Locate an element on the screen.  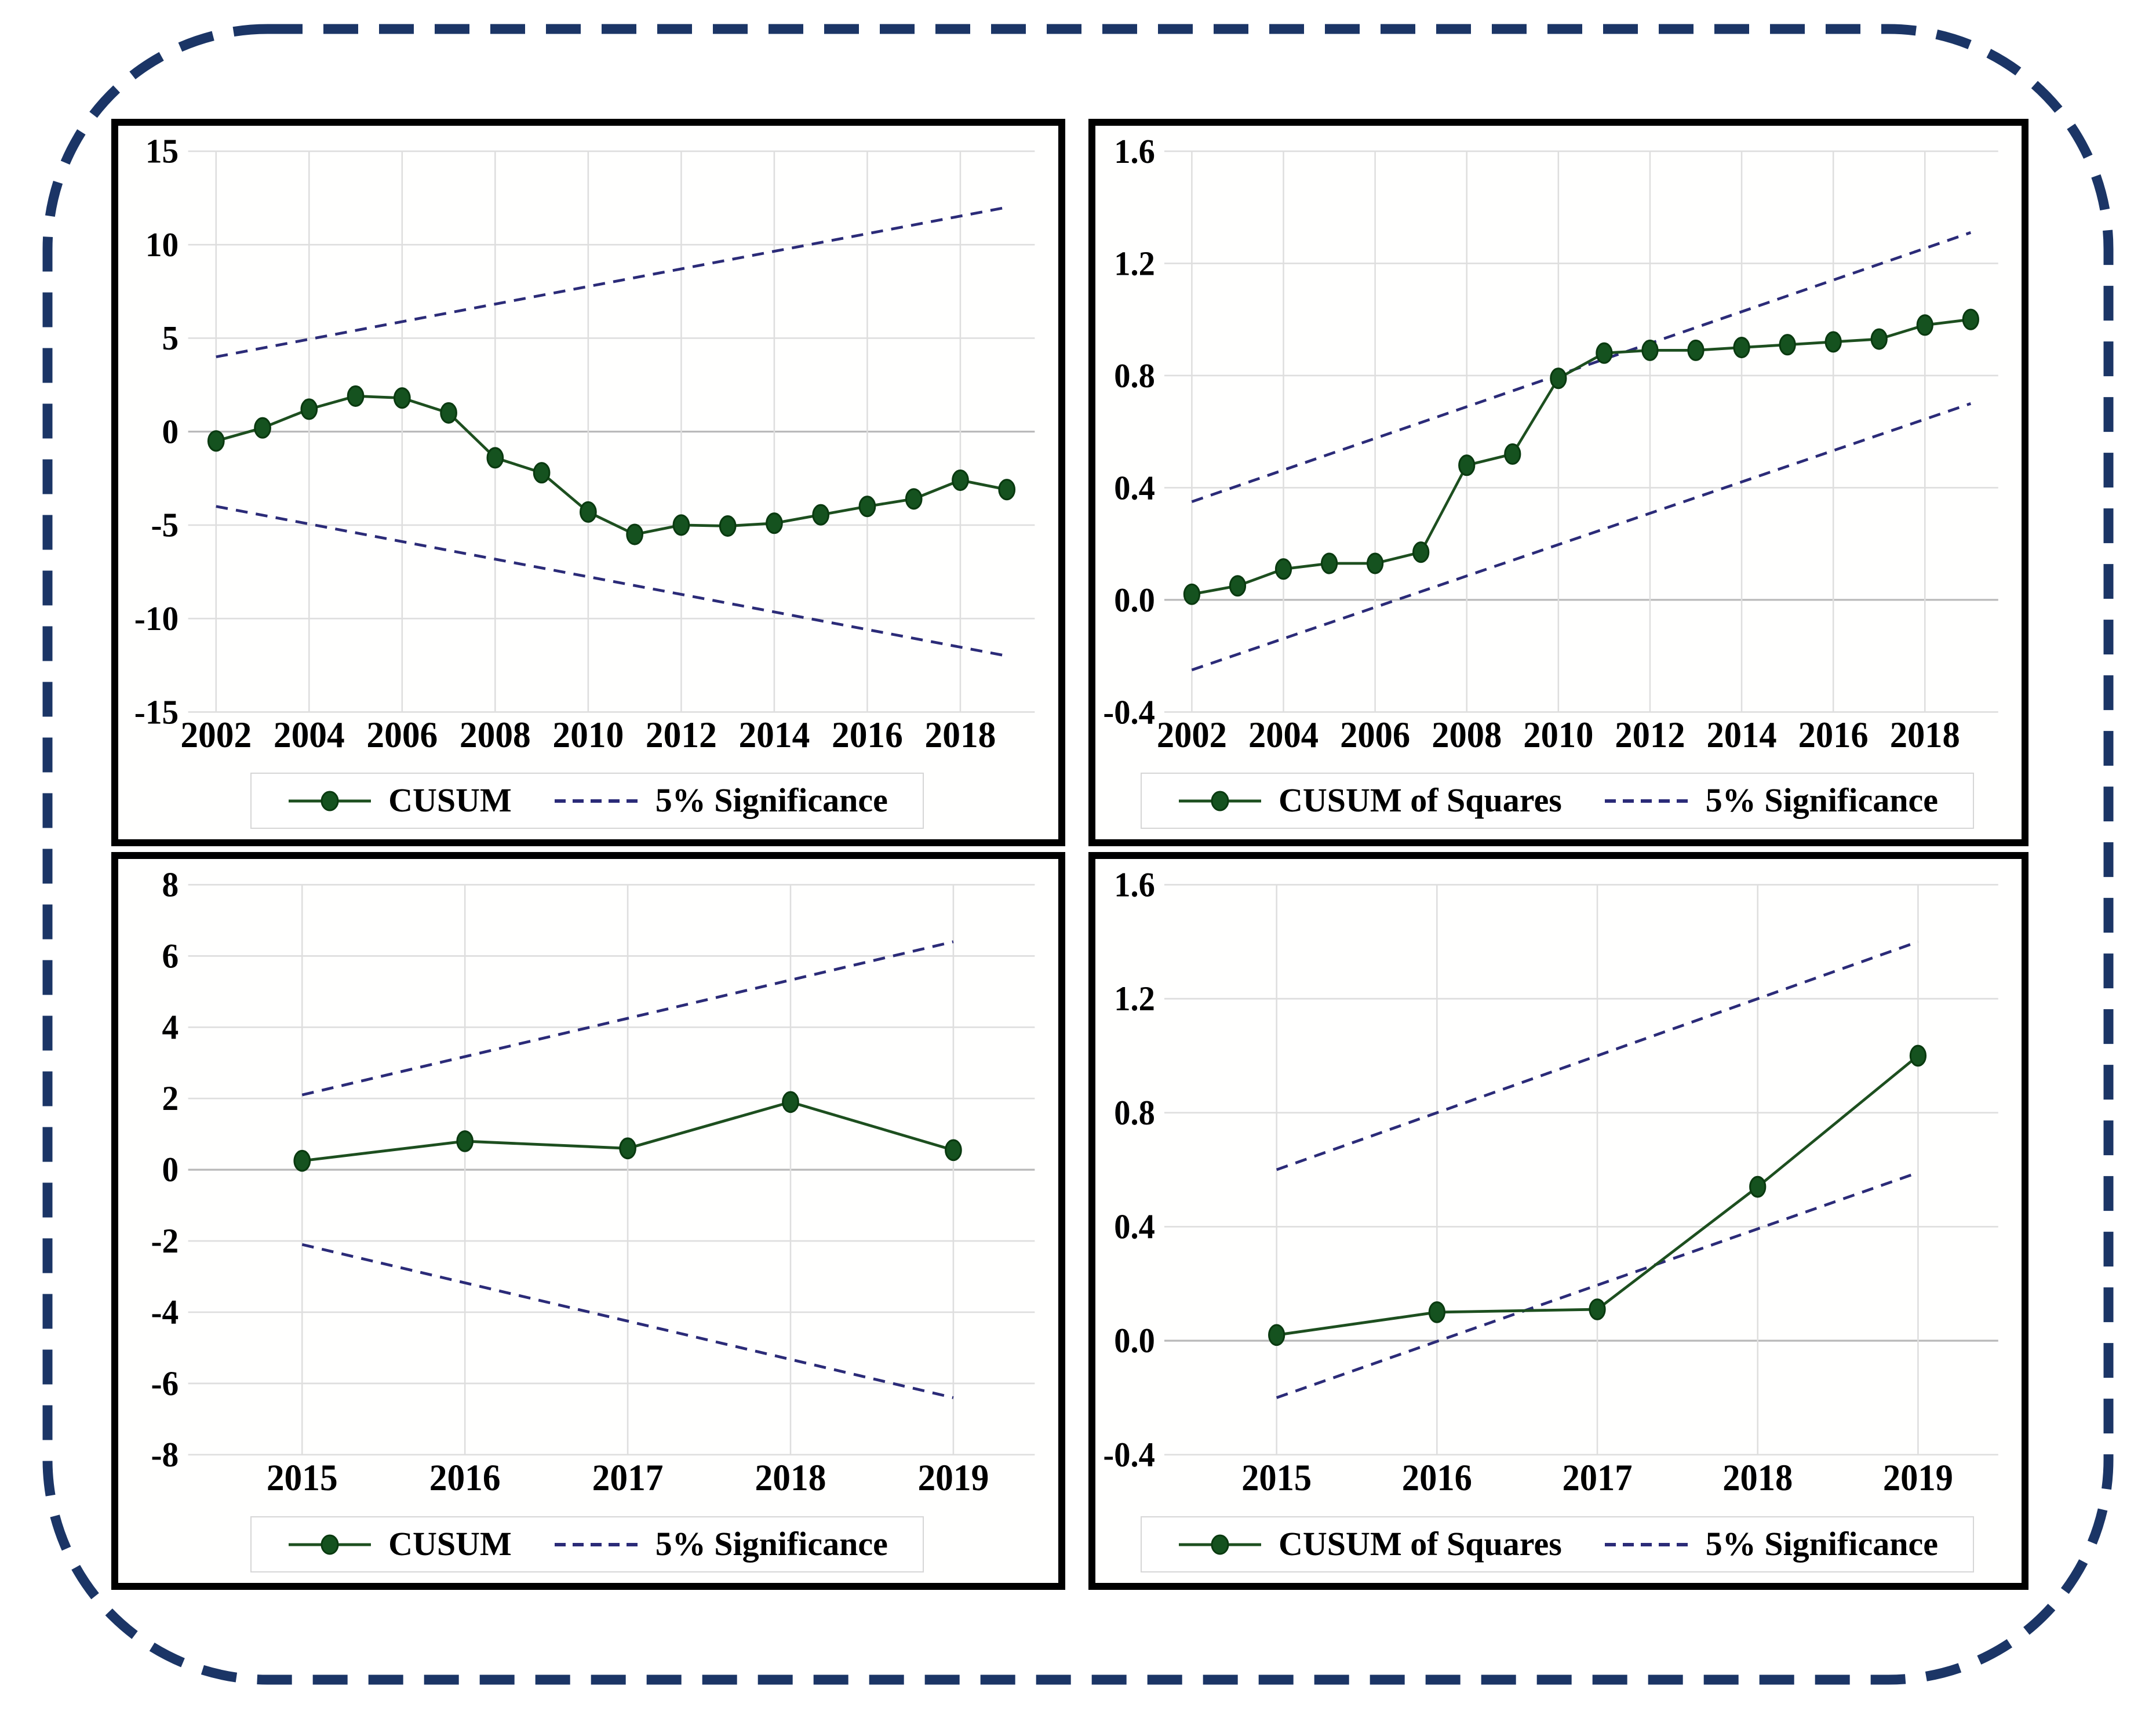
y-tick-label: 10 is located at coordinates (162, 244).